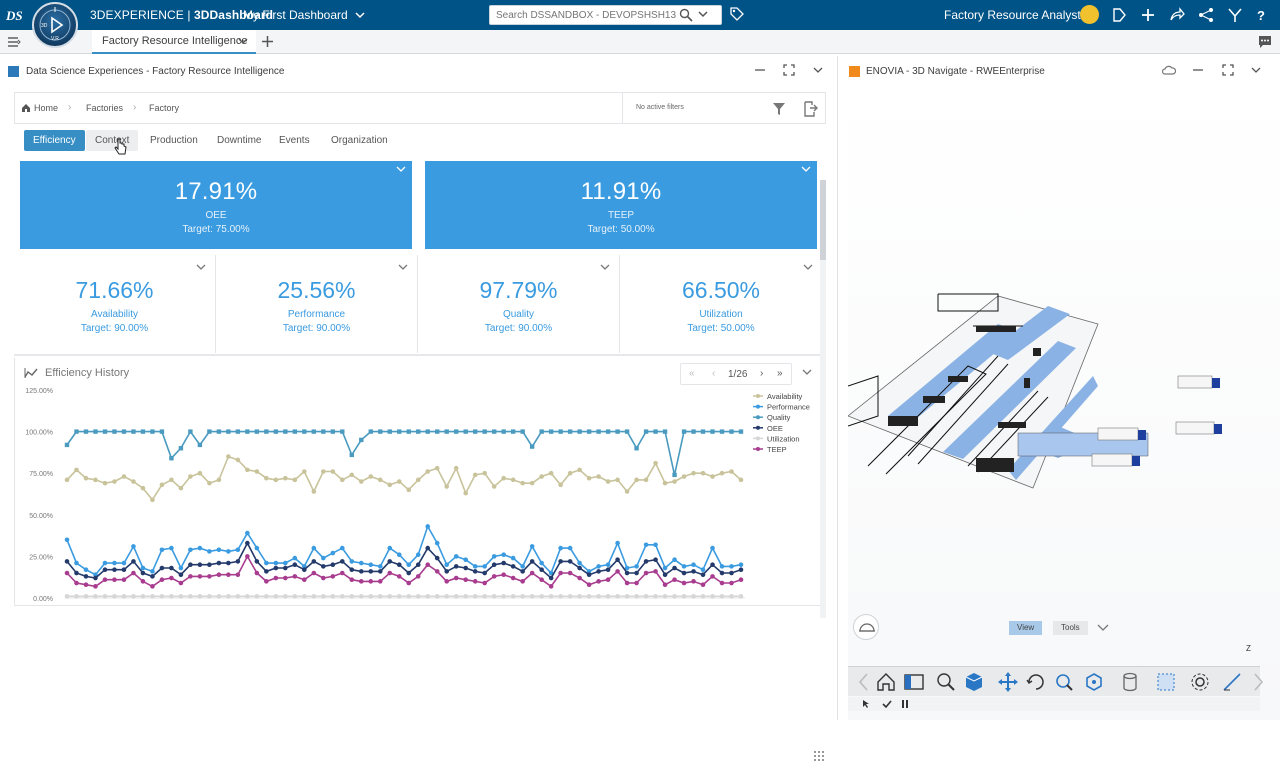 This screenshot has height=762, width=1280. Describe the element at coordinates (1036, 682) in the screenshot. I see `rotate-icon` at that location.